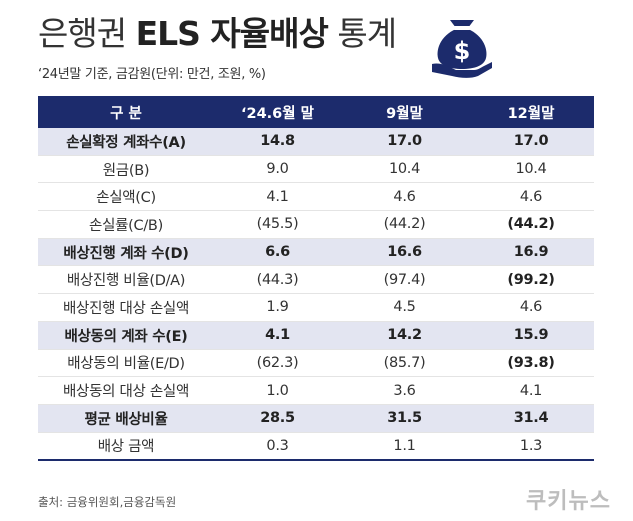 The height and width of the screenshot is (521, 633). Describe the element at coordinates (531, 335) in the screenshot. I see `cell-value: 15.9` at that location.